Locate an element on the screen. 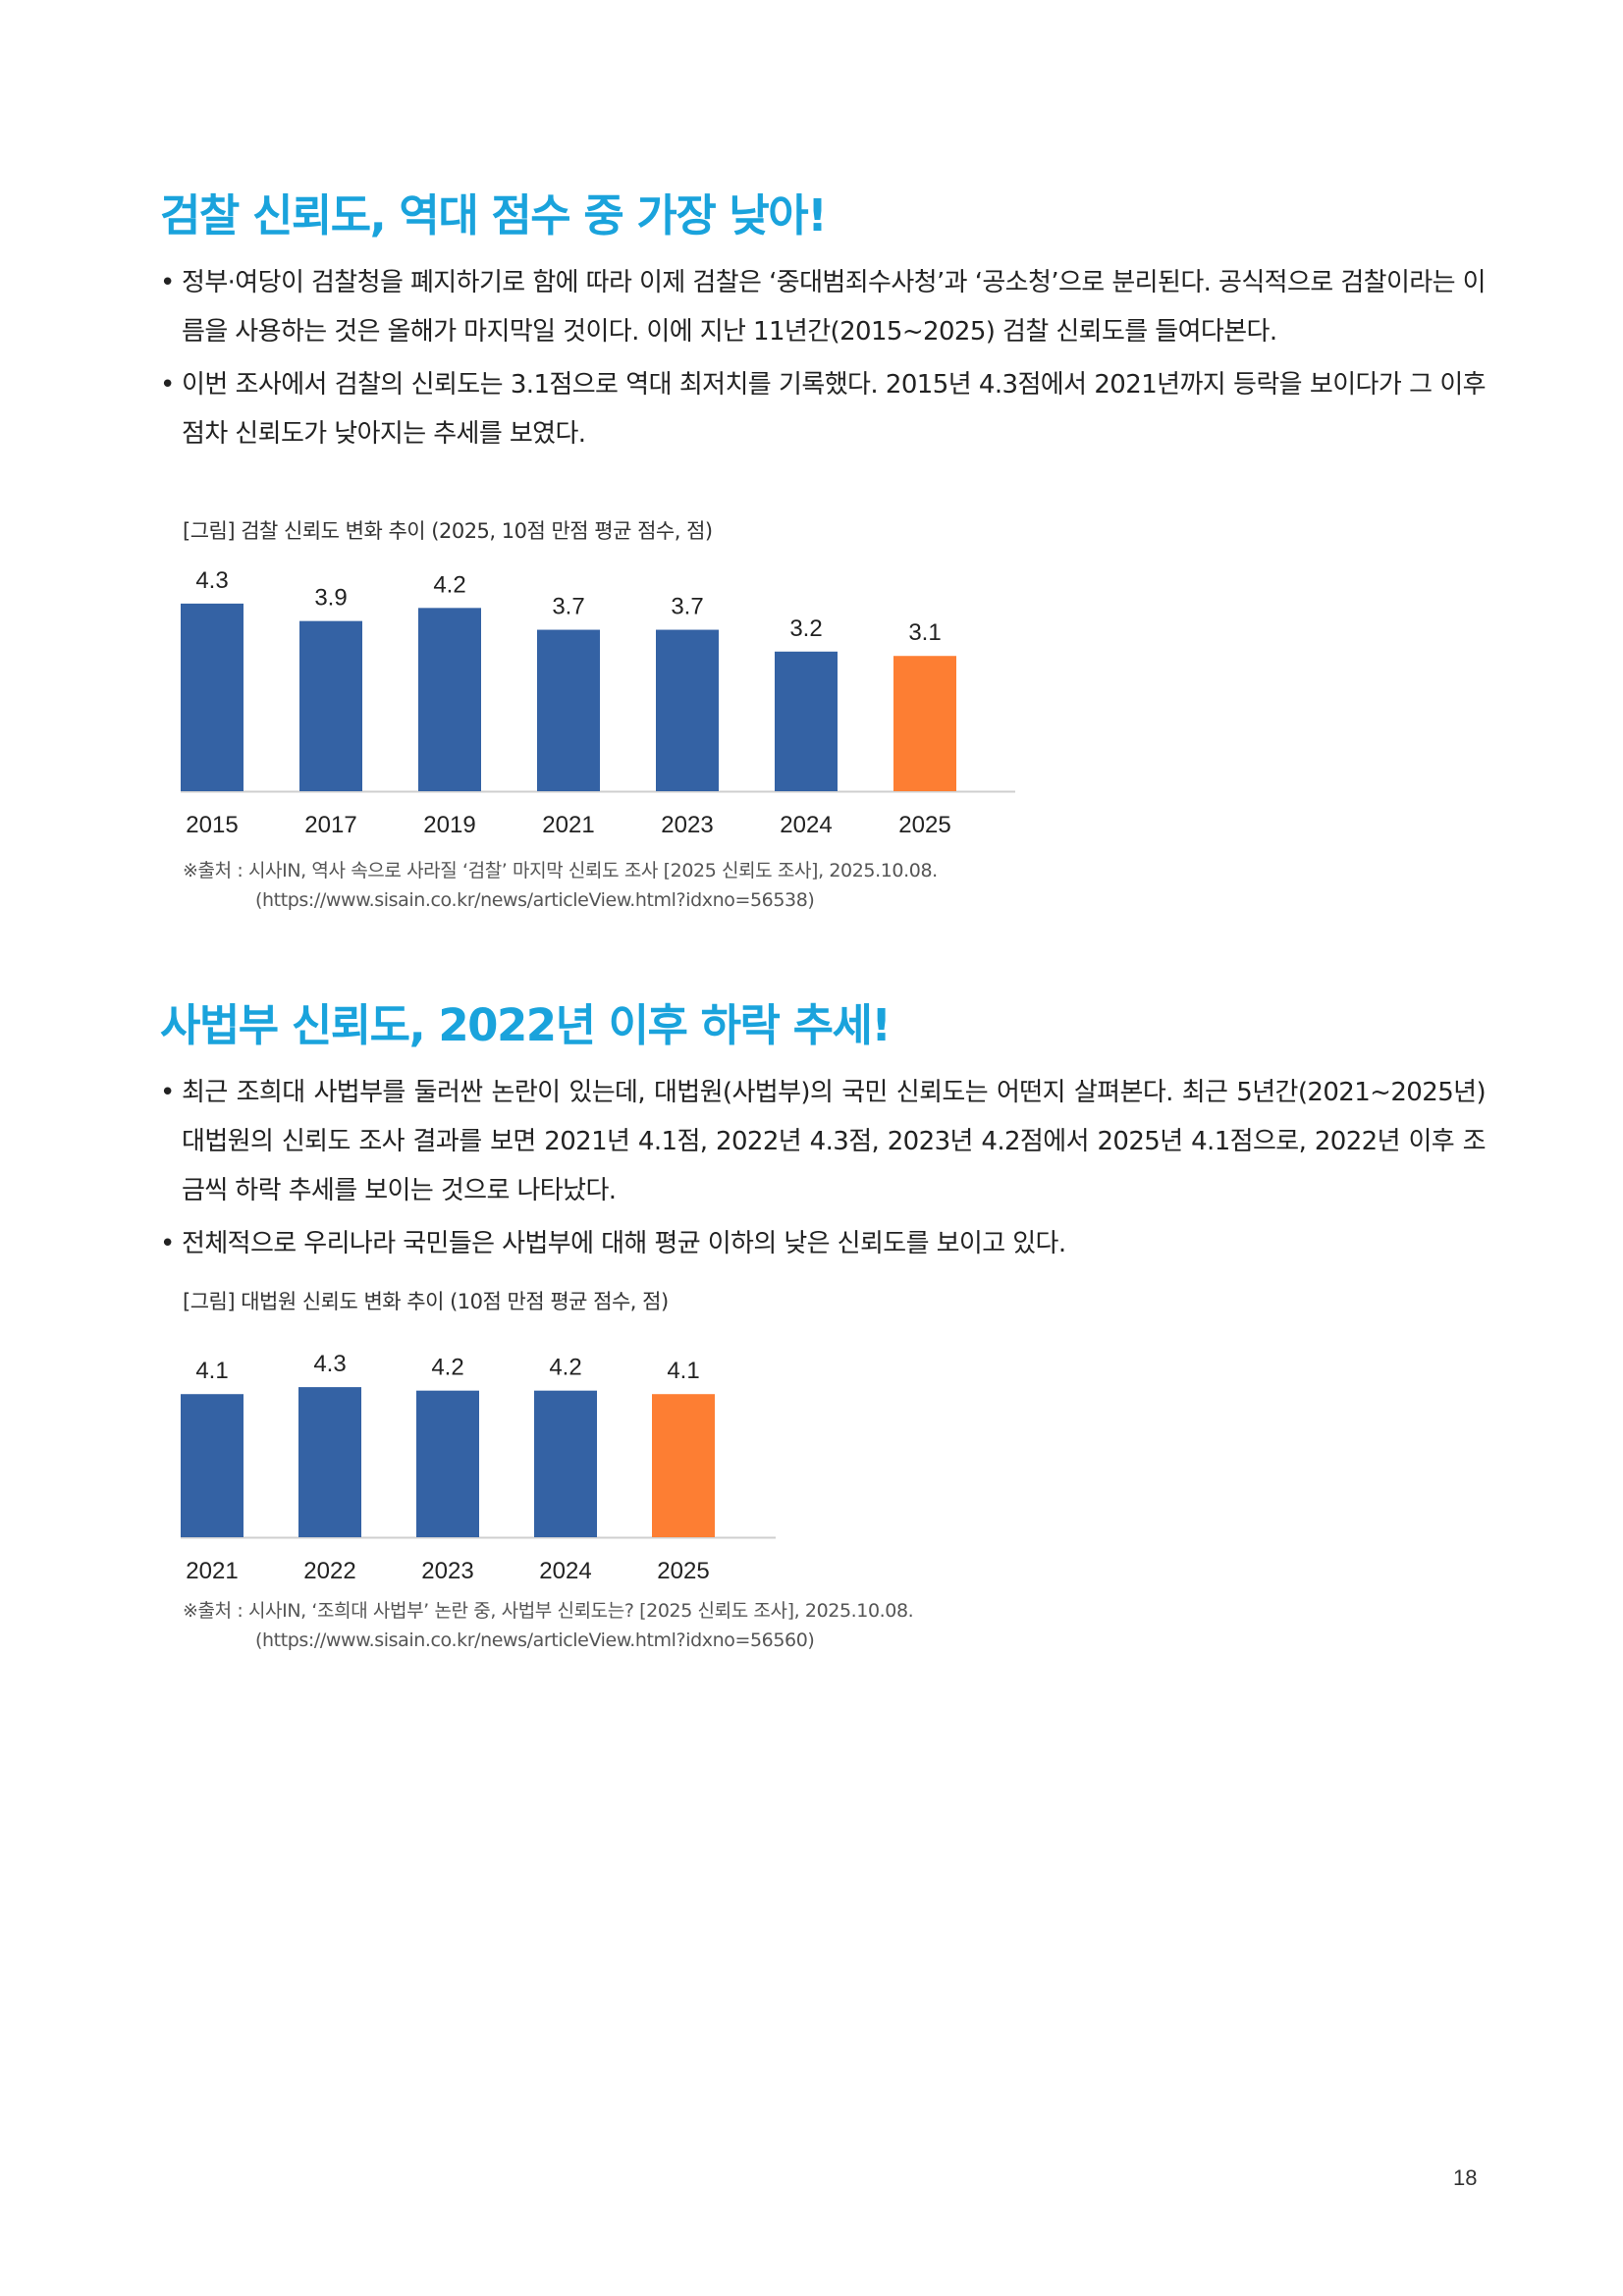 This screenshot has width=1623, height=2296. x-tick-label-2022: 2022 is located at coordinates (329, 1571).